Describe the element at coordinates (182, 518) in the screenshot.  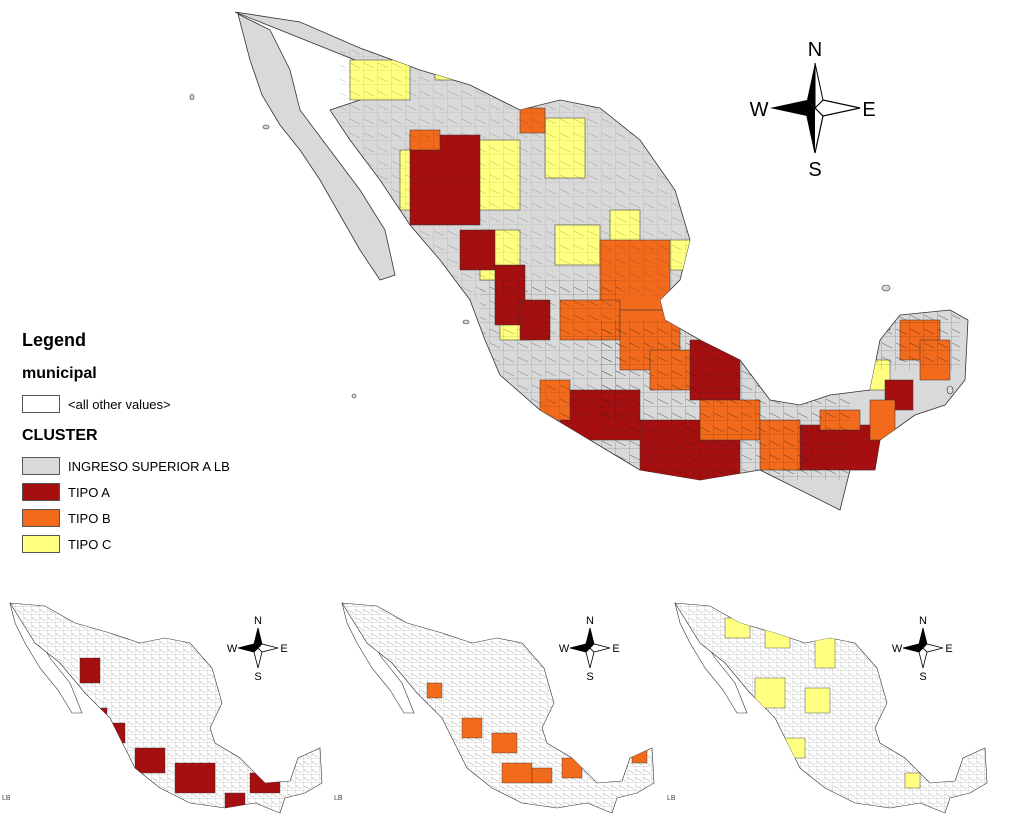
I see `legend-row-2: TIPO B` at that location.